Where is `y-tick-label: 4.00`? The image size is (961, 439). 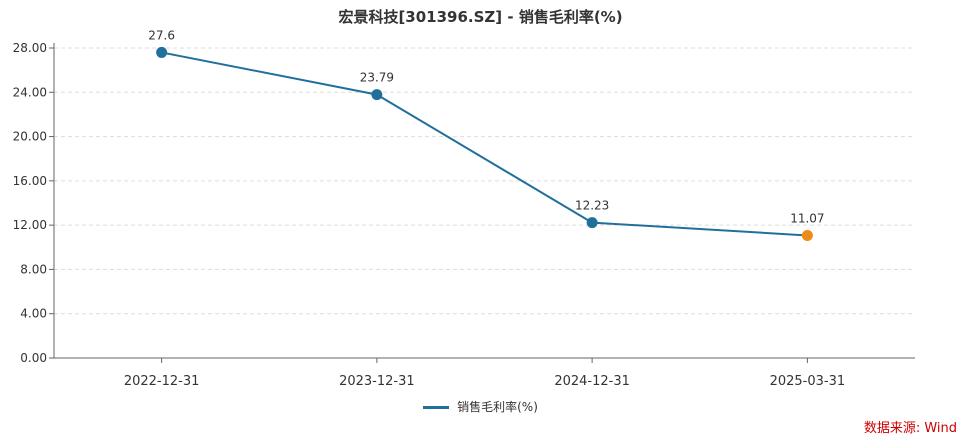
y-tick-label: 4.00 is located at coordinates (33, 314).